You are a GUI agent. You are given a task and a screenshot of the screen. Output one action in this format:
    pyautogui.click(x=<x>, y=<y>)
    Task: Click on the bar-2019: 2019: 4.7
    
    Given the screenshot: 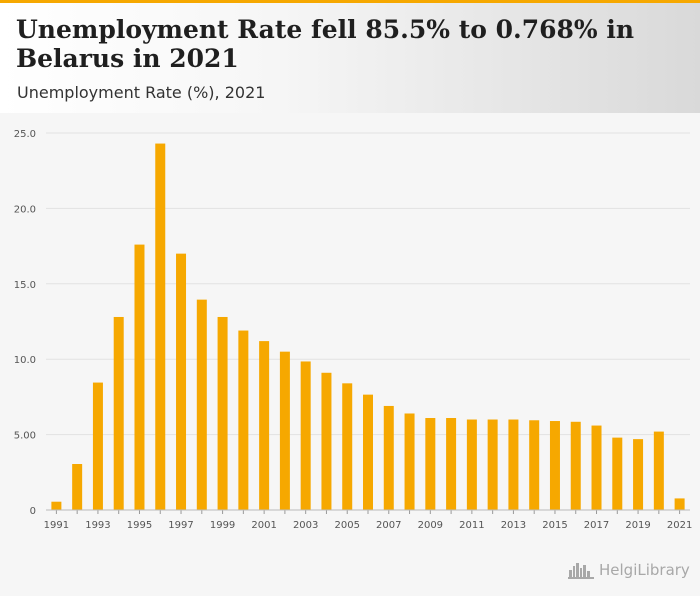 What is the action you would take?
    pyautogui.click(x=638, y=474)
    